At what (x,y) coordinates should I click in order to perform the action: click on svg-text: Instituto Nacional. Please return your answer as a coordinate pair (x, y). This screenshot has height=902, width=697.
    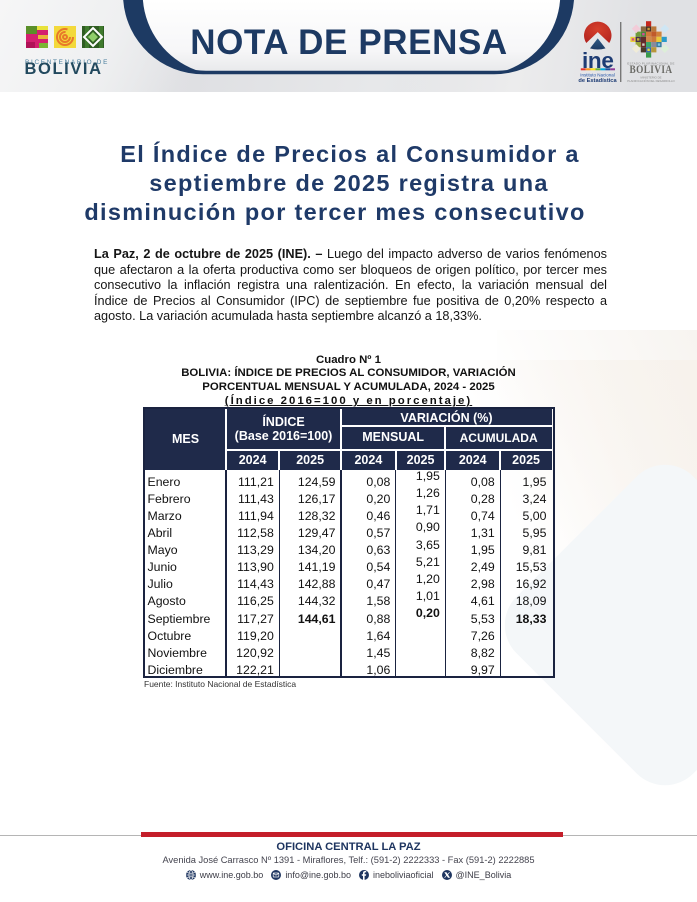
    Looking at the image, I should click on (597, 74).